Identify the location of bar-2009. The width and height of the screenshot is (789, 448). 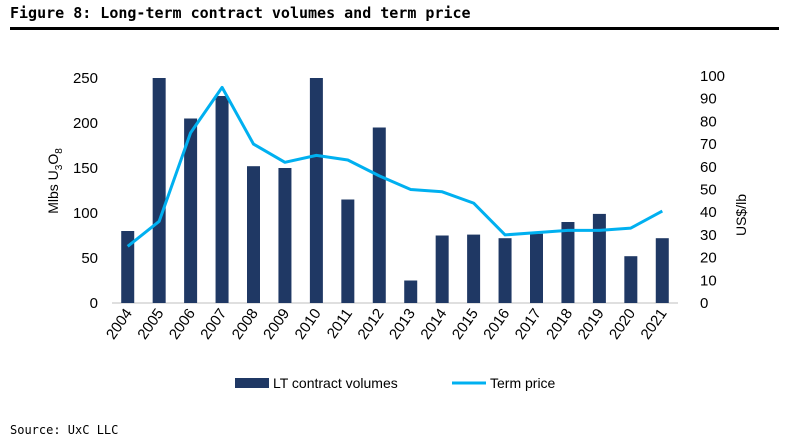
(285, 235).